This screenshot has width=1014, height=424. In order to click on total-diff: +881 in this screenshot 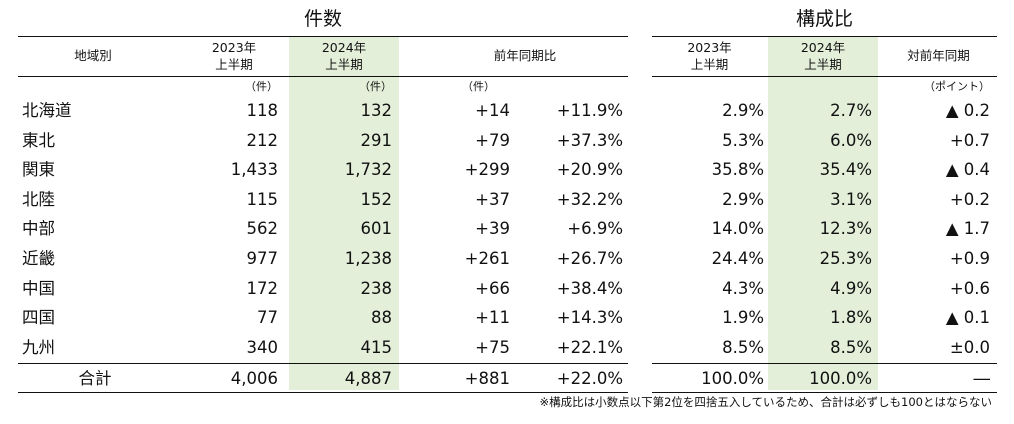, I will do `click(487, 378)`.